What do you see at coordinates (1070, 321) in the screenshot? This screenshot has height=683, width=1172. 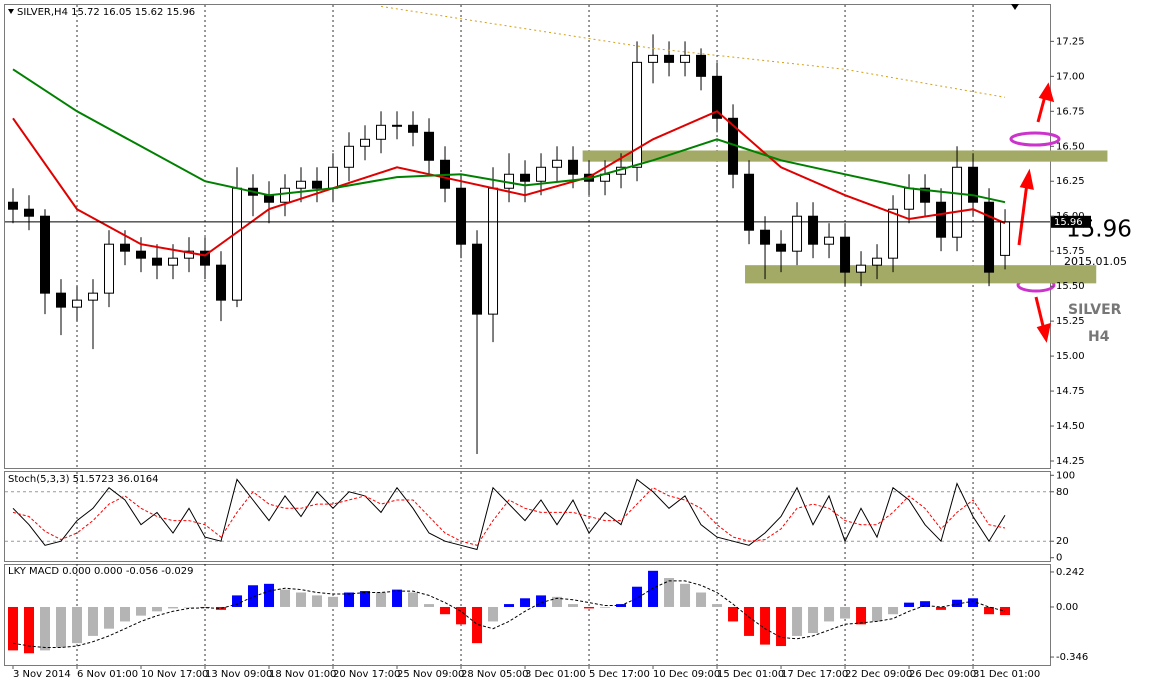 I see `y-tick-label: 15.25` at bounding box center [1070, 321].